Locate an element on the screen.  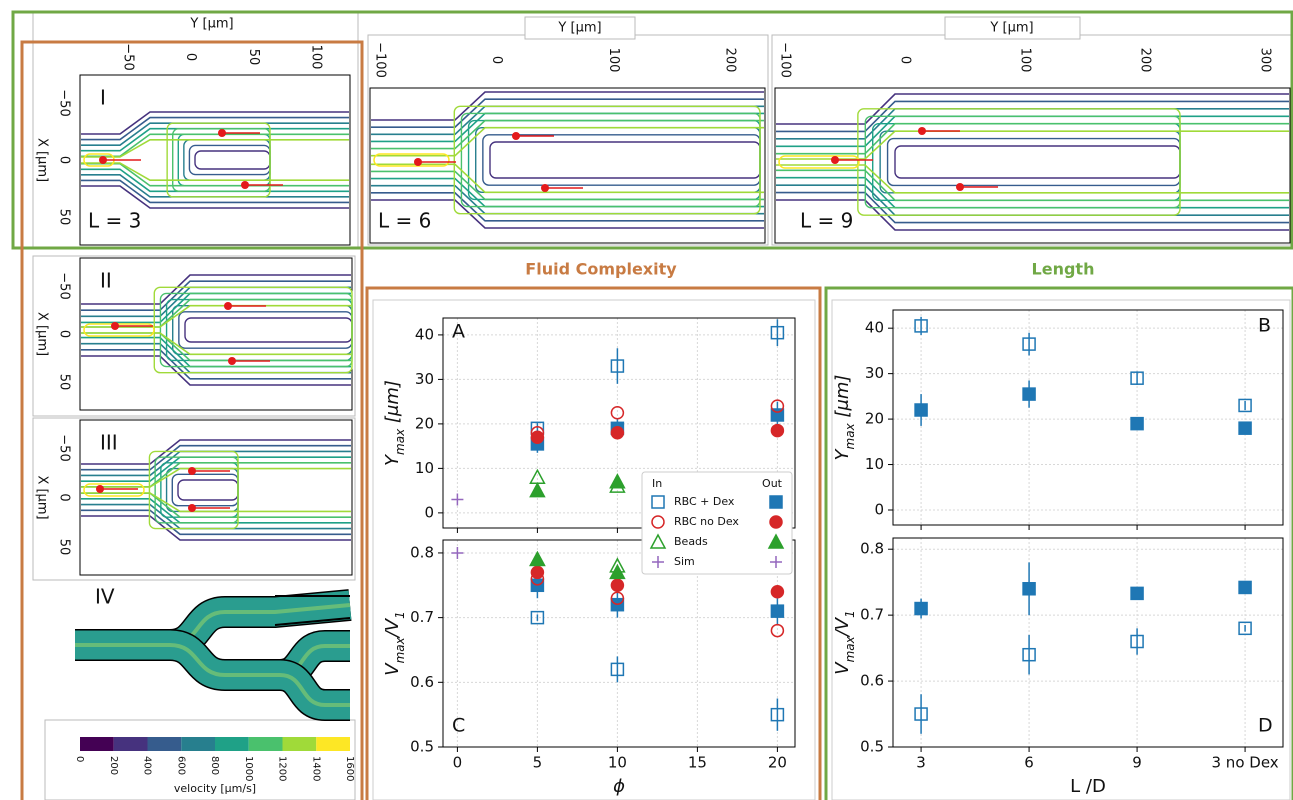
colorbar-tick-label: 1000 is located at coordinates (248, 768).